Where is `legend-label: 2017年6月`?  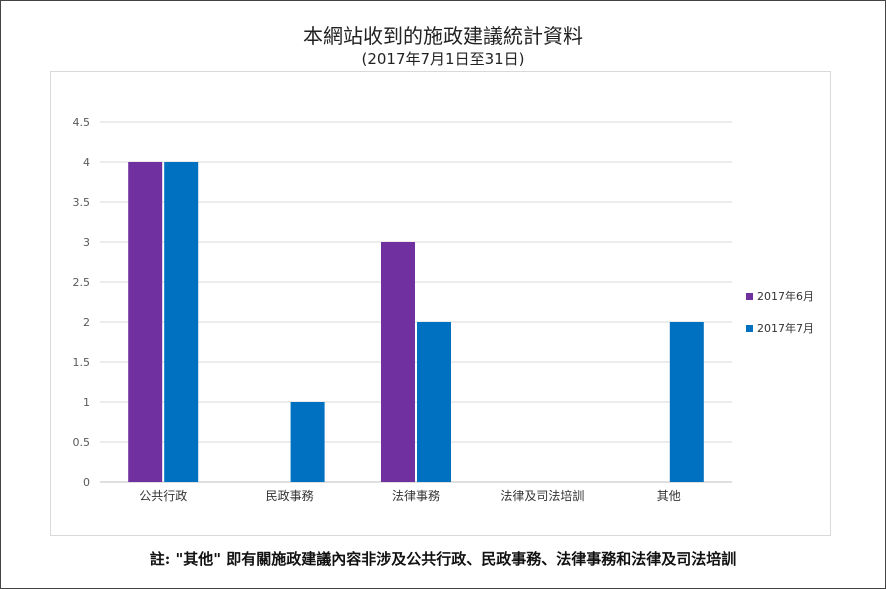 legend-label: 2017年6月 is located at coordinates (785, 296).